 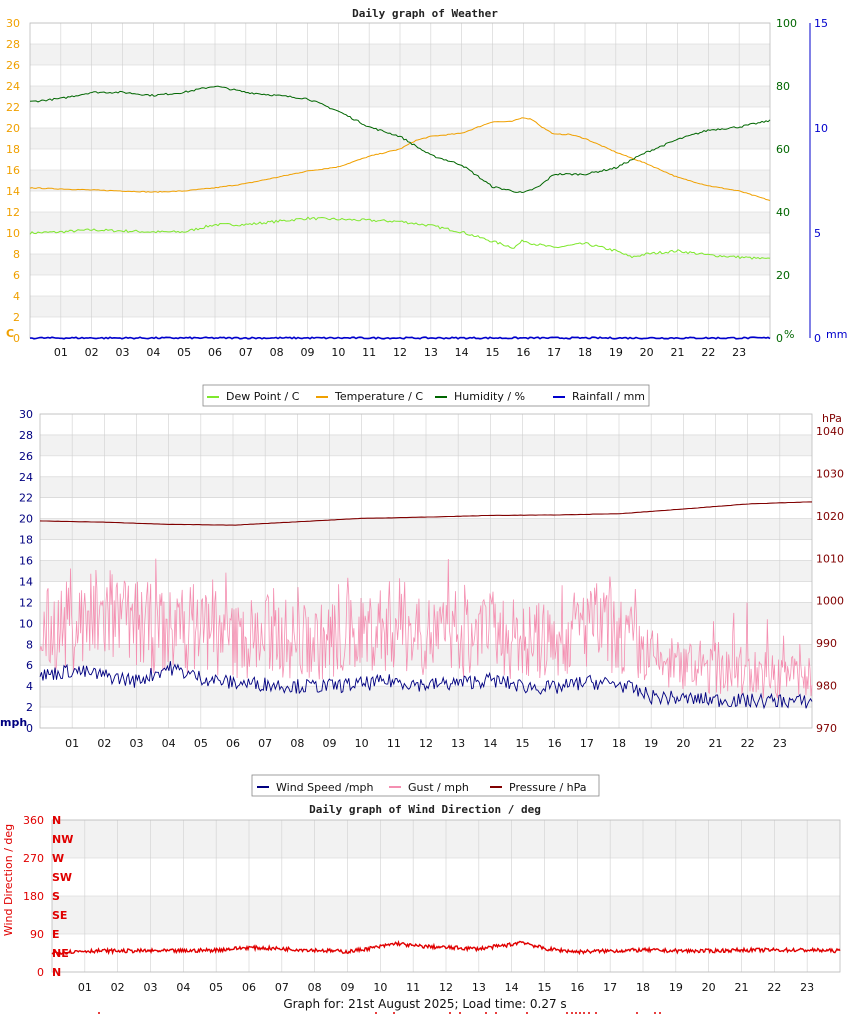 What do you see at coordinates (554, 352) in the screenshot?
I see `chart1-hour-tick: 17` at bounding box center [554, 352].